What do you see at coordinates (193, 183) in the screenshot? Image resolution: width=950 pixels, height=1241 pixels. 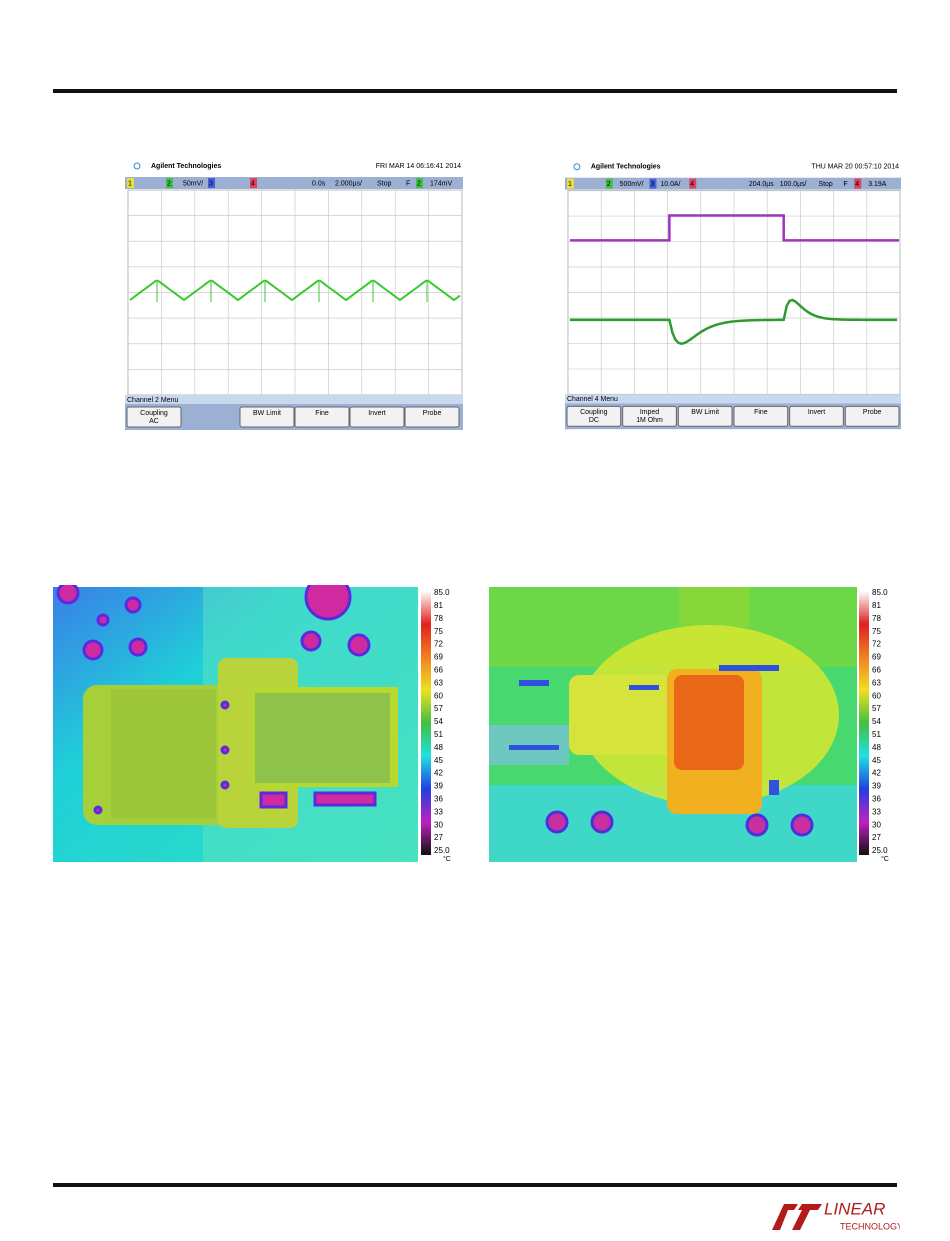 I see `status-item: 50mV/` at bounding box center [193, 183].